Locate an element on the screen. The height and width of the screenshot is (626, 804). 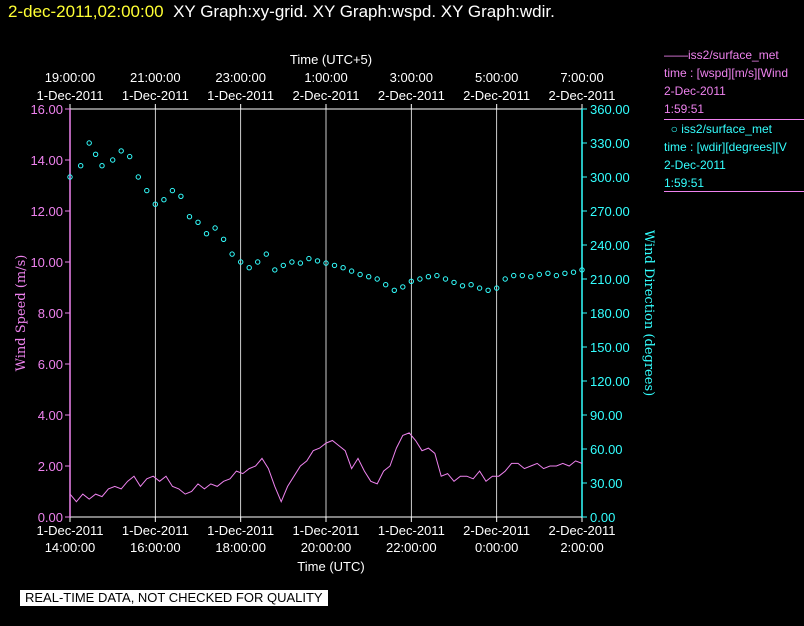
legend-wdir-line1: ○ iss2/surface_met is located at coordinates (734, 129).